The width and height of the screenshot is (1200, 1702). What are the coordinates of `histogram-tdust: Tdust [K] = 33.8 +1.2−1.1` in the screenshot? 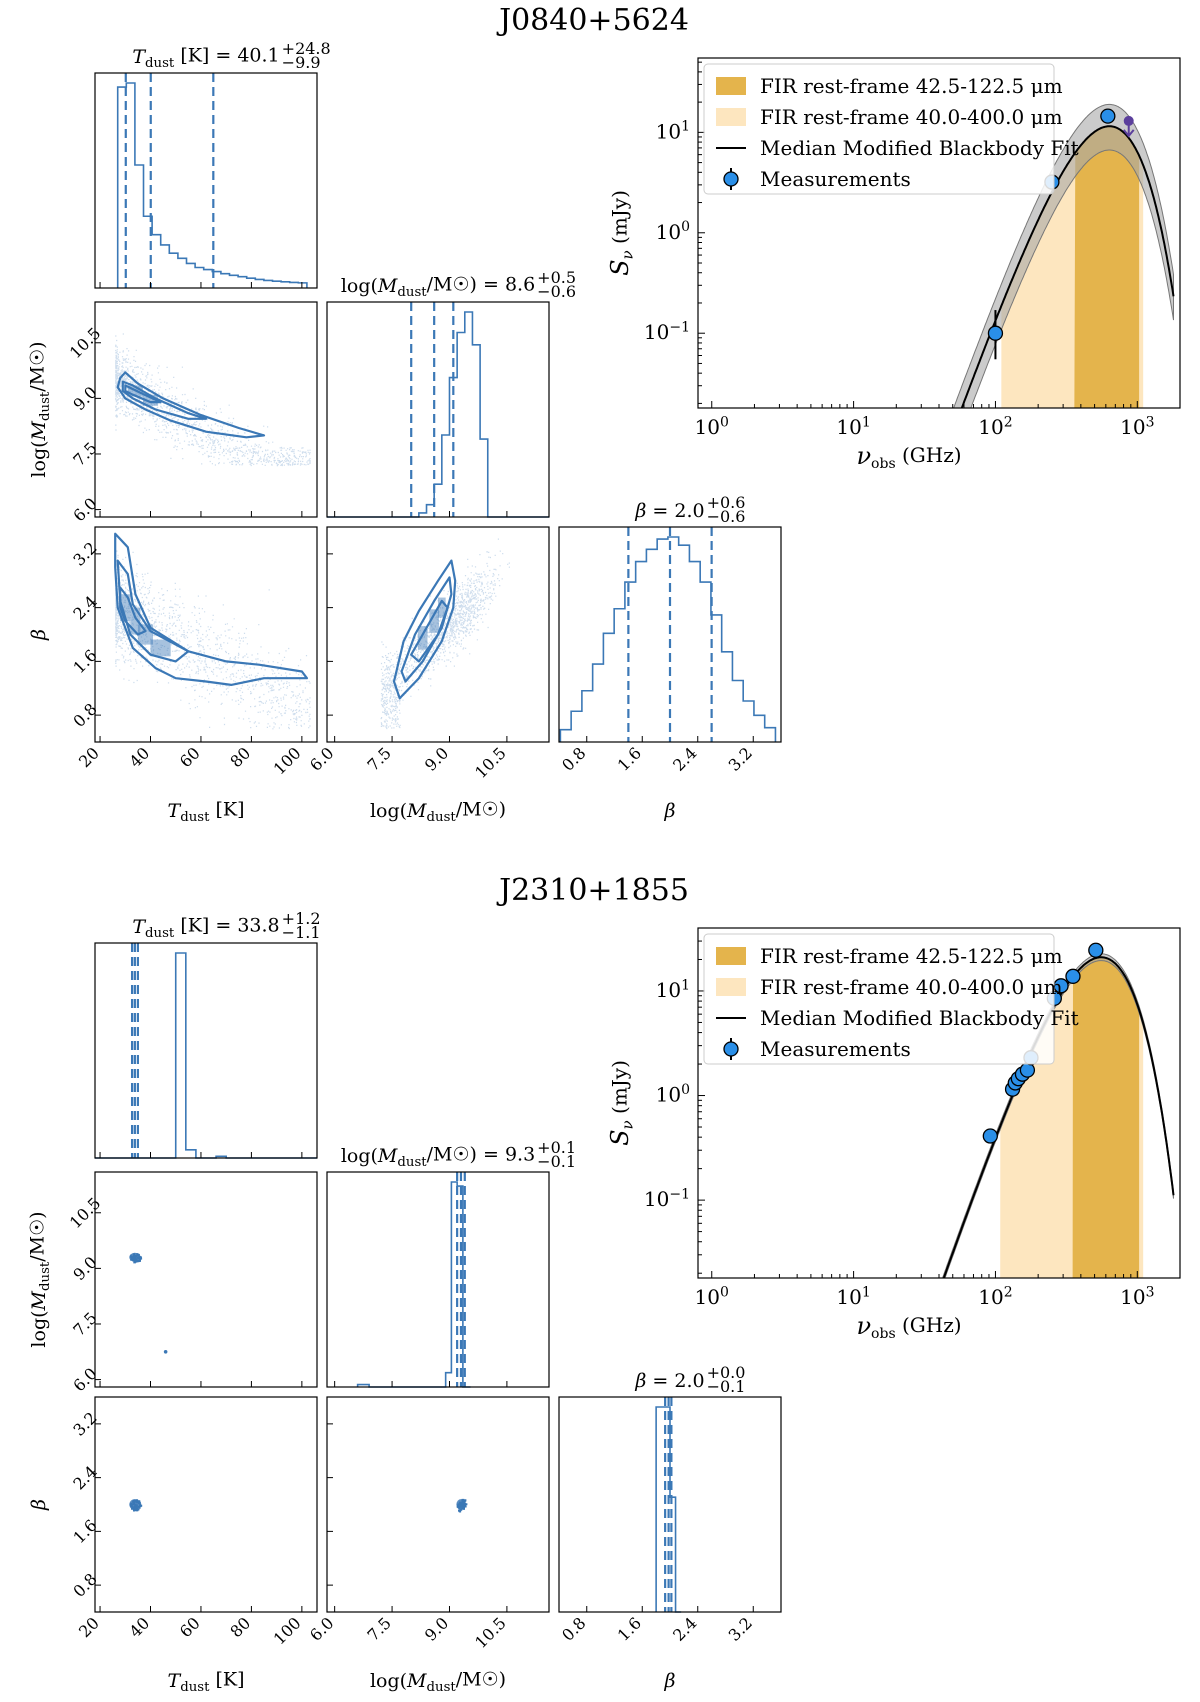 It's located at (207, 1034).